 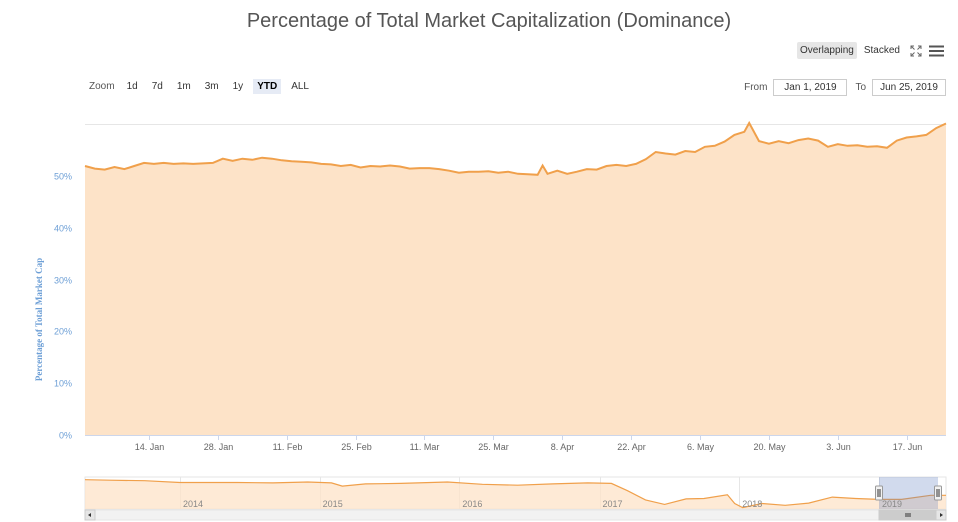 I want to click on navigator-handle-right, so click(x=938, y=493).